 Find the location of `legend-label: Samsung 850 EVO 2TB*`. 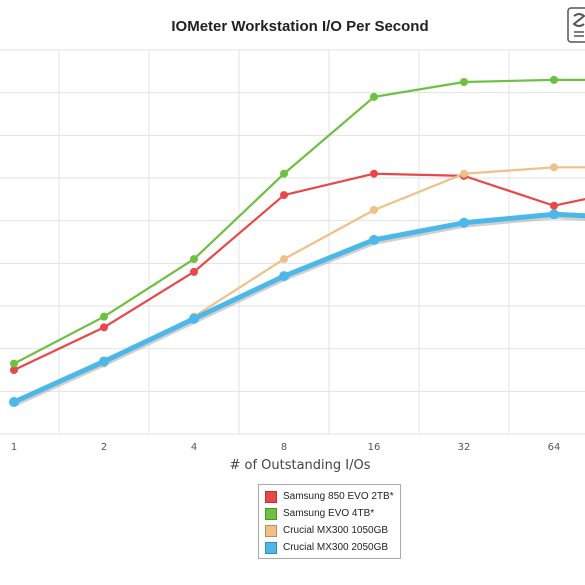

legend-label: Samsung 850 EVO 2TB* is located at coordinates (338, 496).